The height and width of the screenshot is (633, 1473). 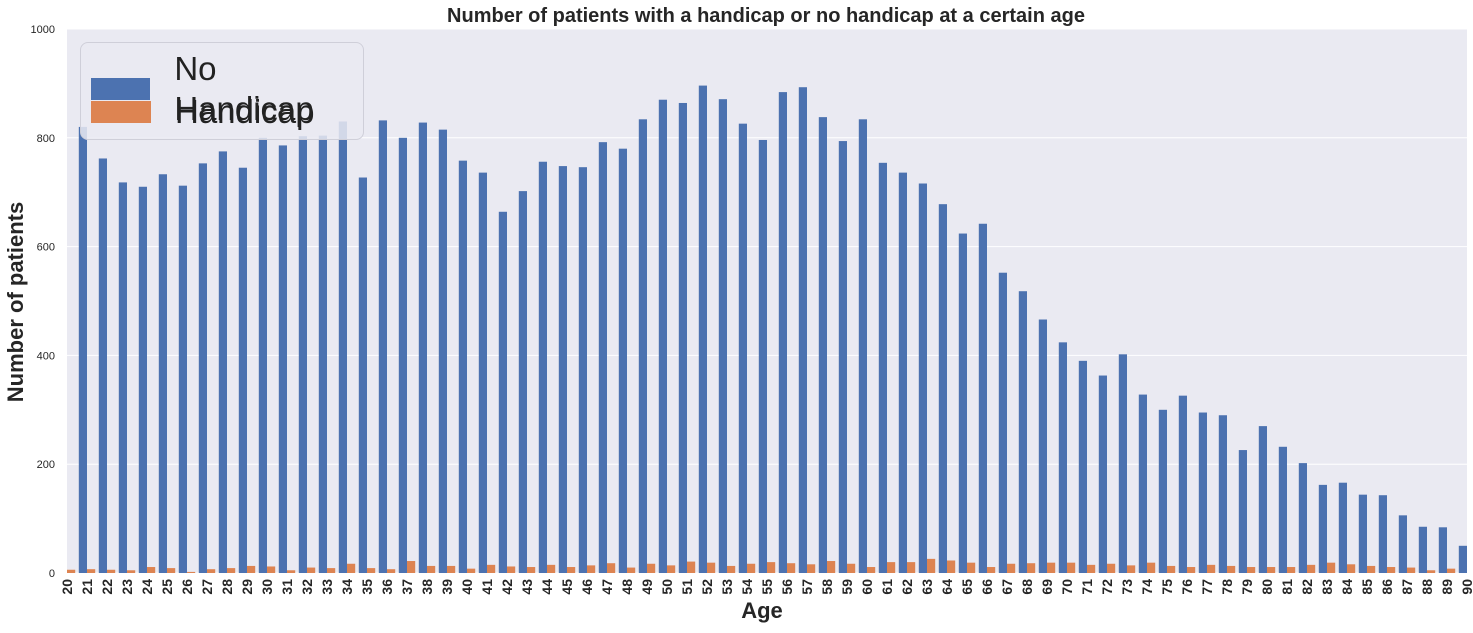 What do you see at coordinates (1367, 587) in the screenshot?
I see `x-tick-label: 85` at bounding box center [1367, 587].